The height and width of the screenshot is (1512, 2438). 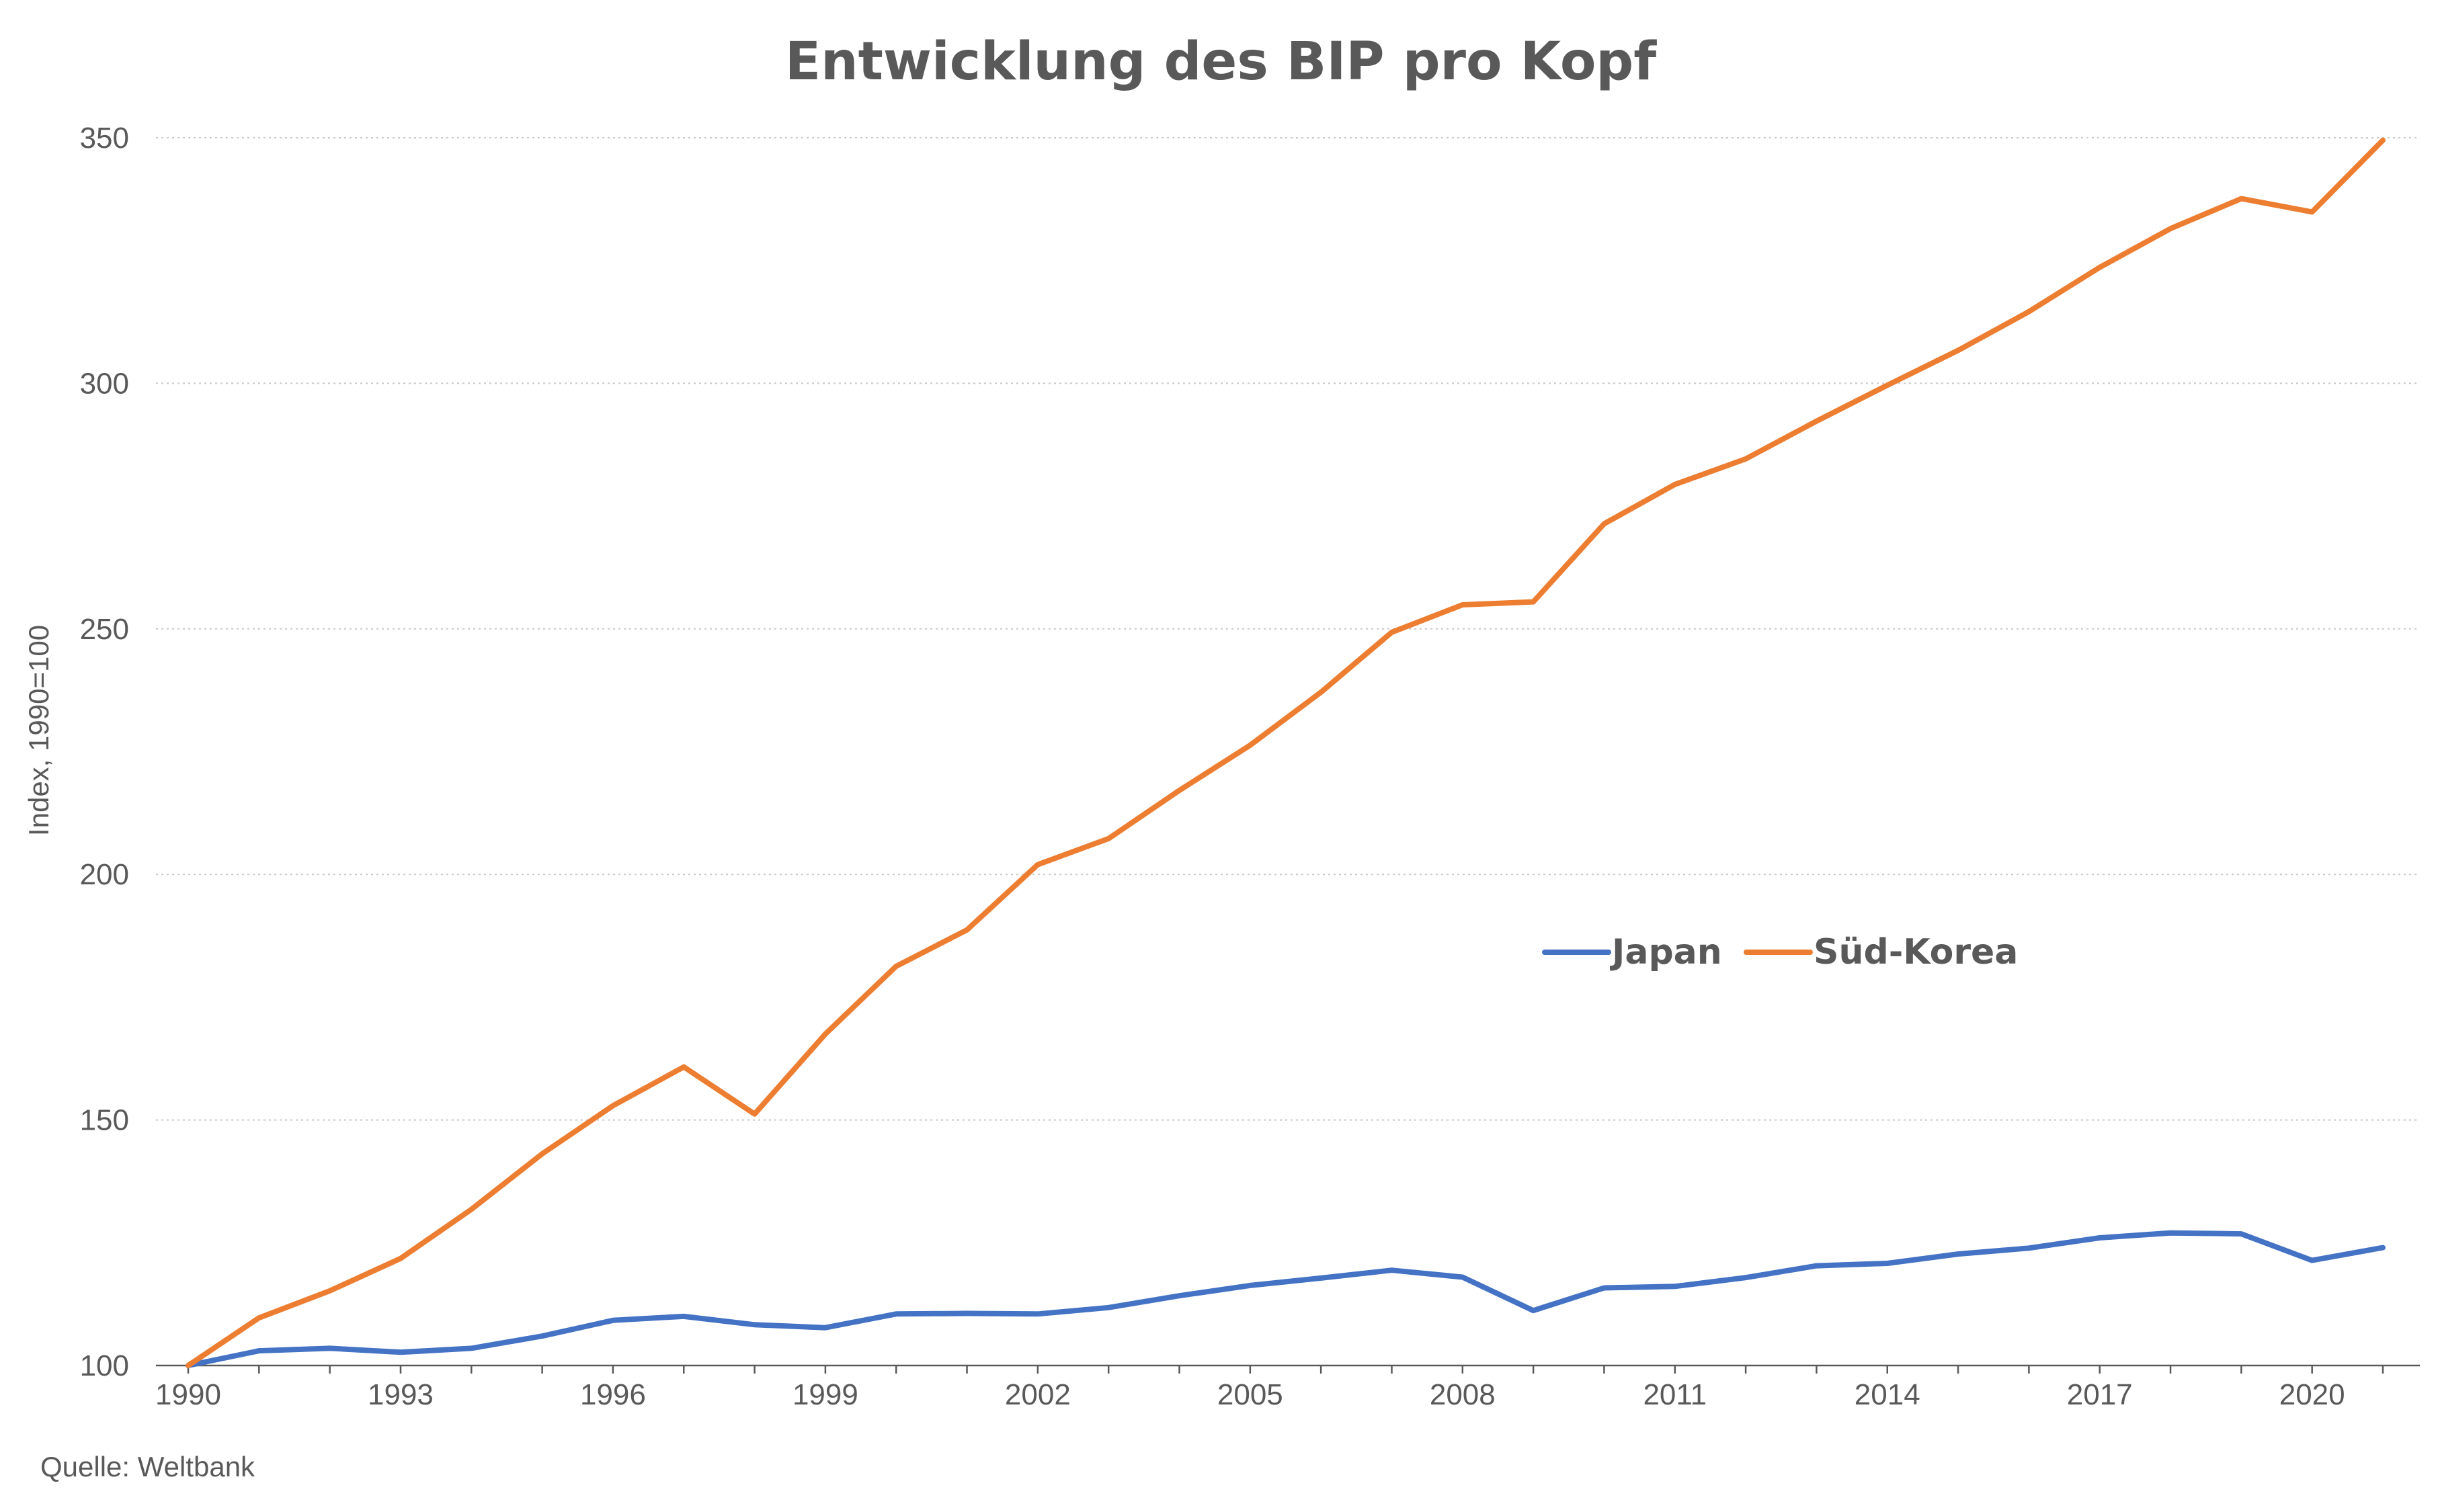 What do you see at coordinates (613, 1395) in the screenshot?
I see `x-tick-label: 1996` at bounding box center [613, 1395].